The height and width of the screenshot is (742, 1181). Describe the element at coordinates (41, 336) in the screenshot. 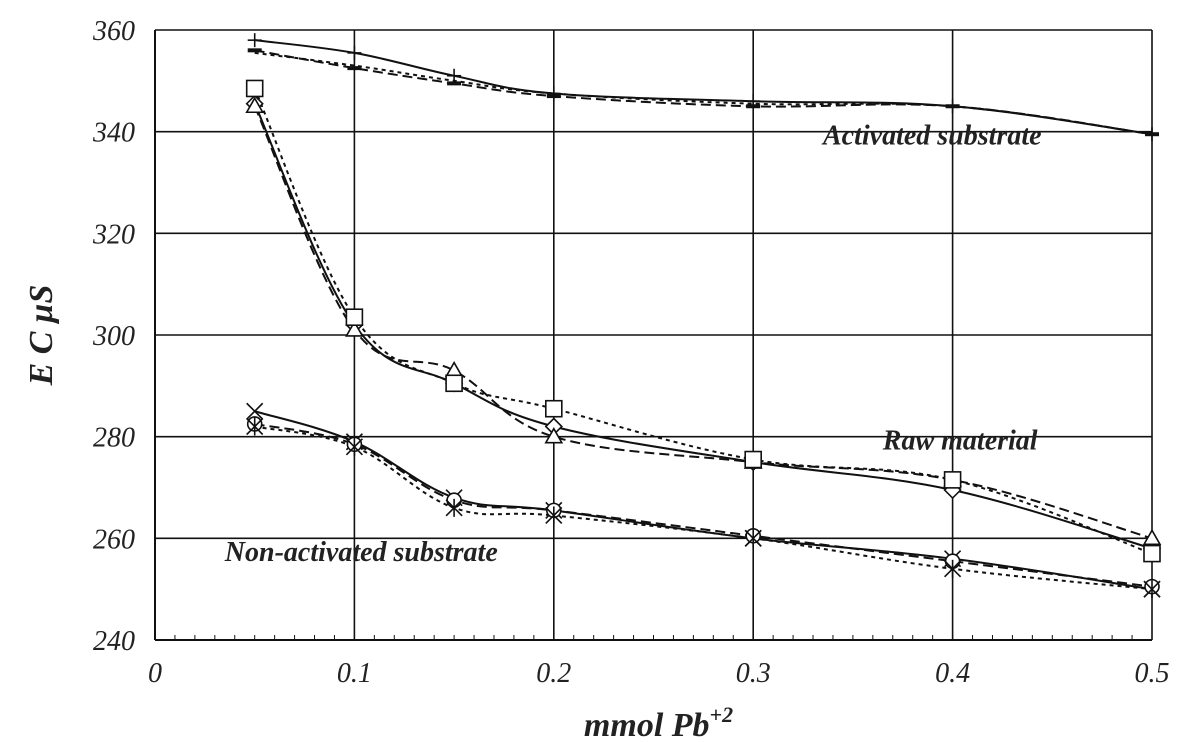

I see `y-axis-label: E C µS` at that location.